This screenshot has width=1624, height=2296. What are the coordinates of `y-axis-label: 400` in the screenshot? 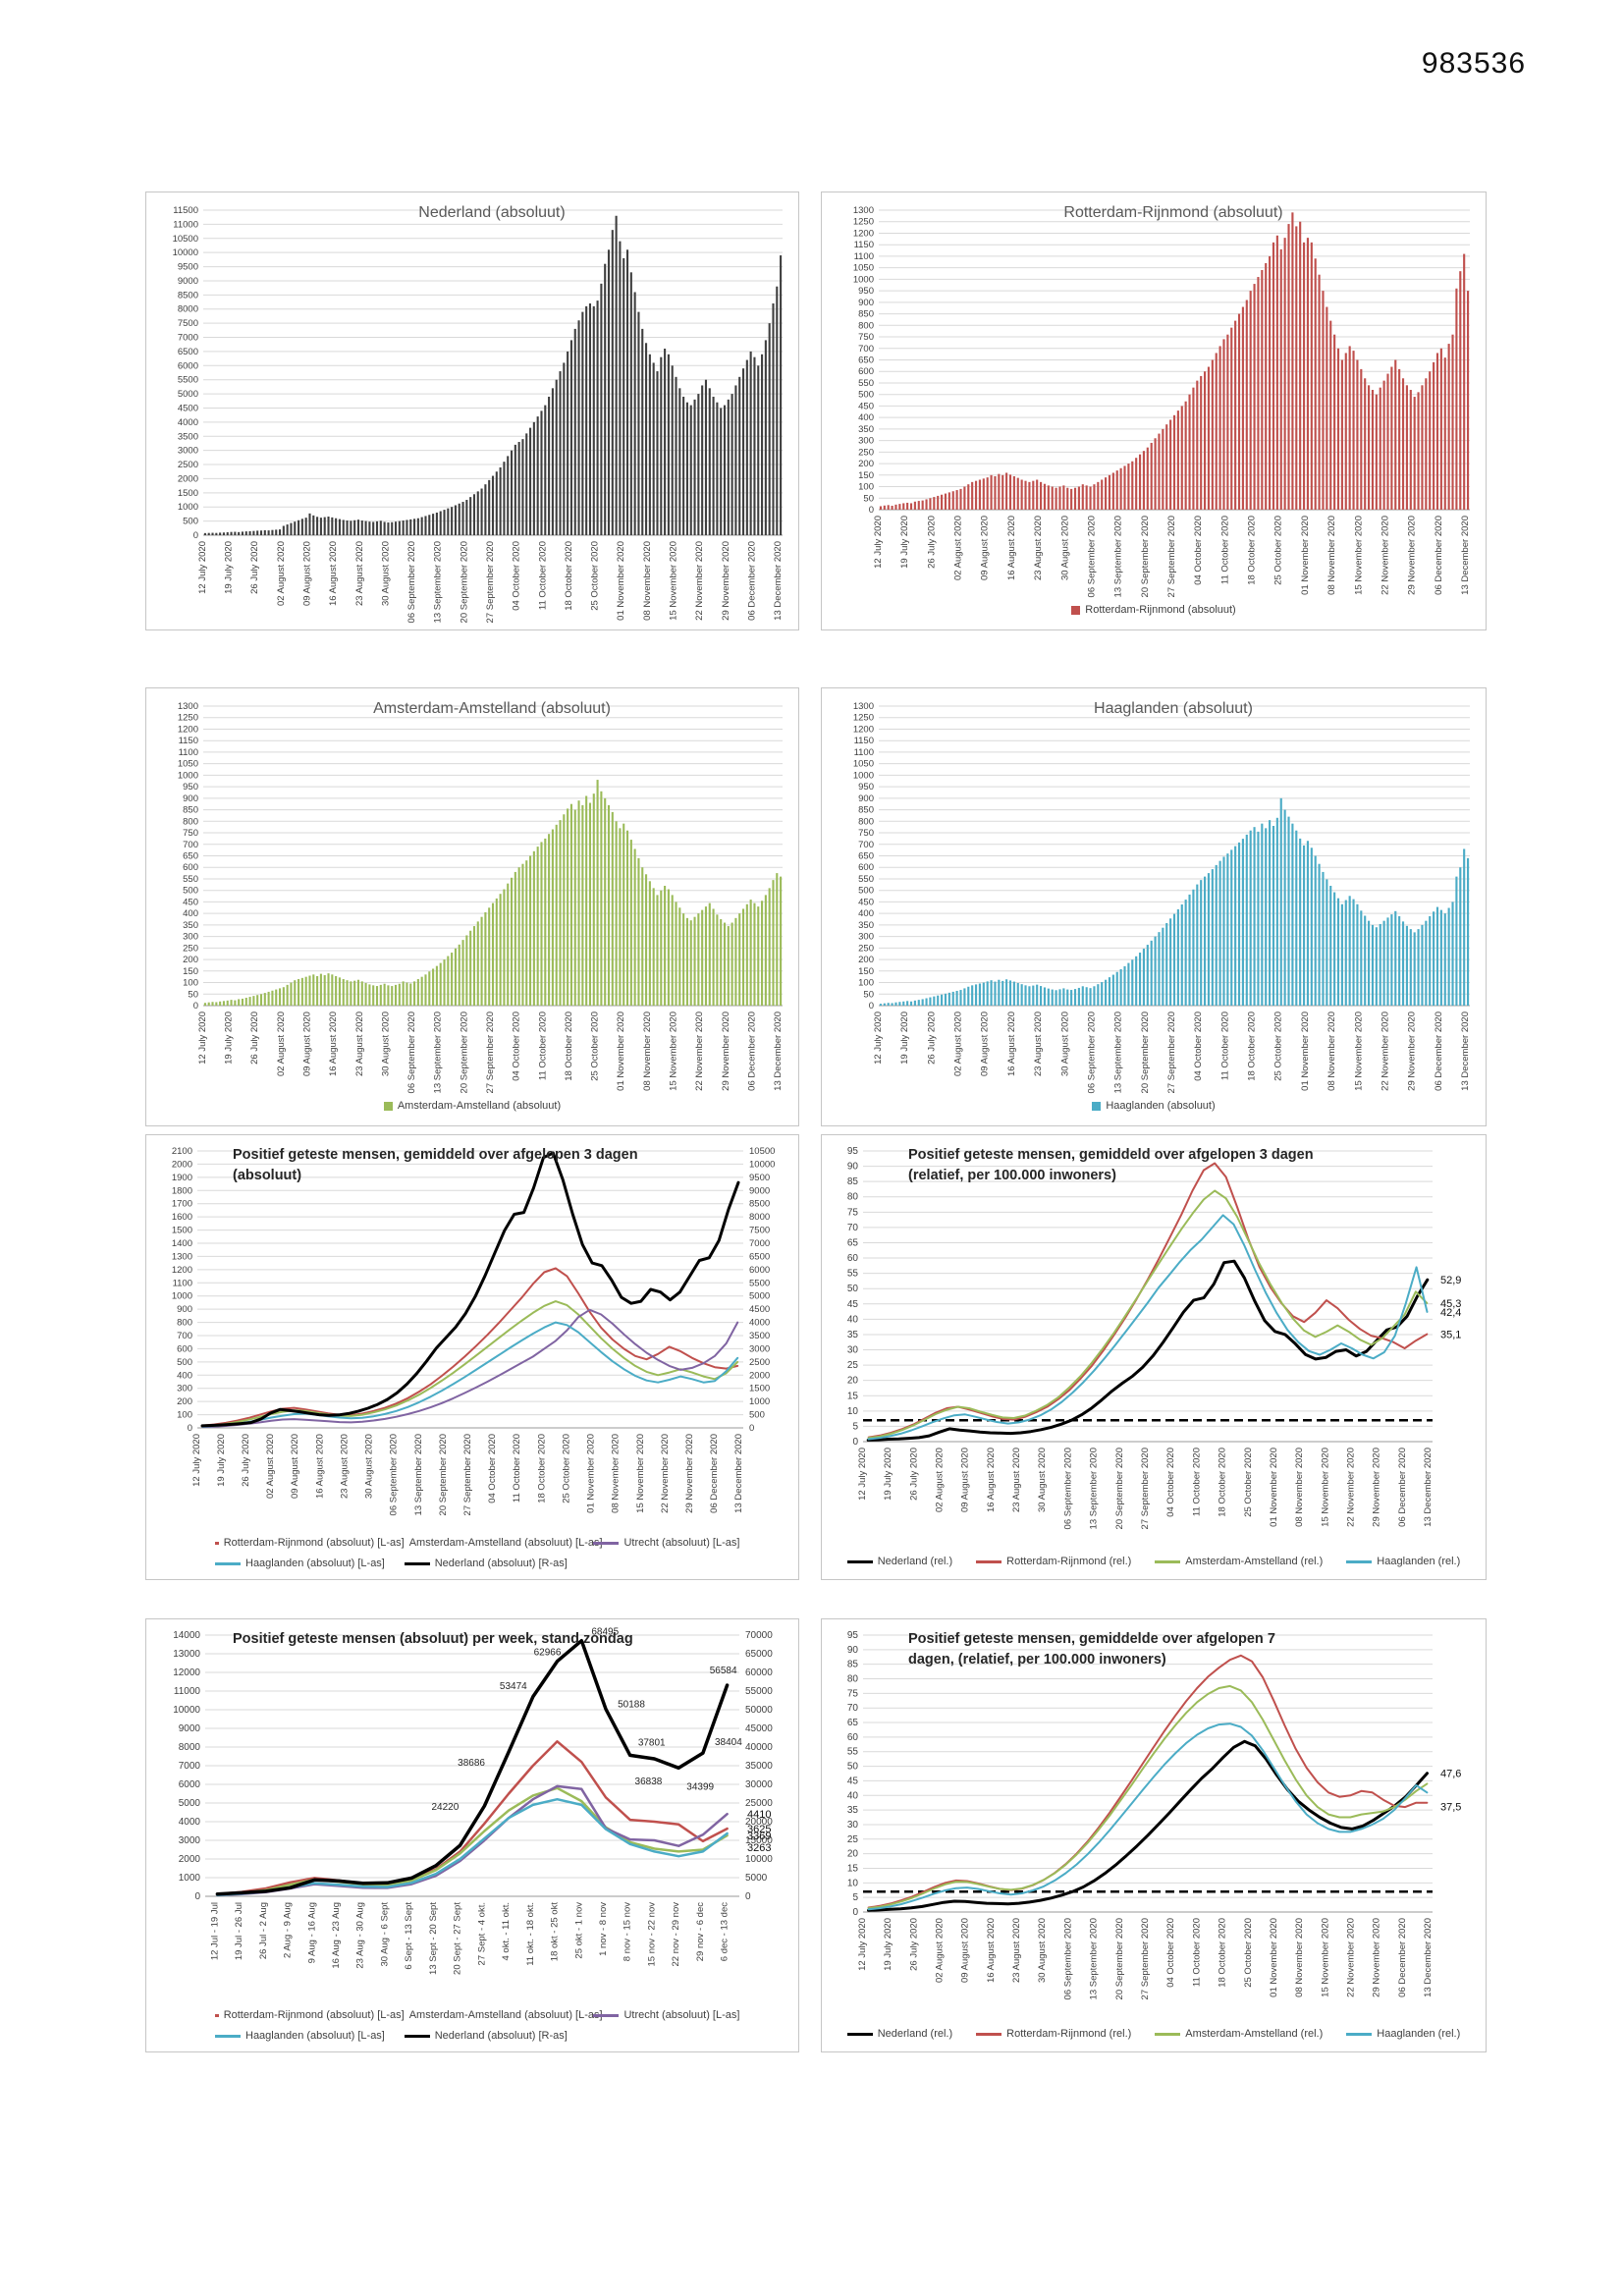 It's located at (184, 1375).